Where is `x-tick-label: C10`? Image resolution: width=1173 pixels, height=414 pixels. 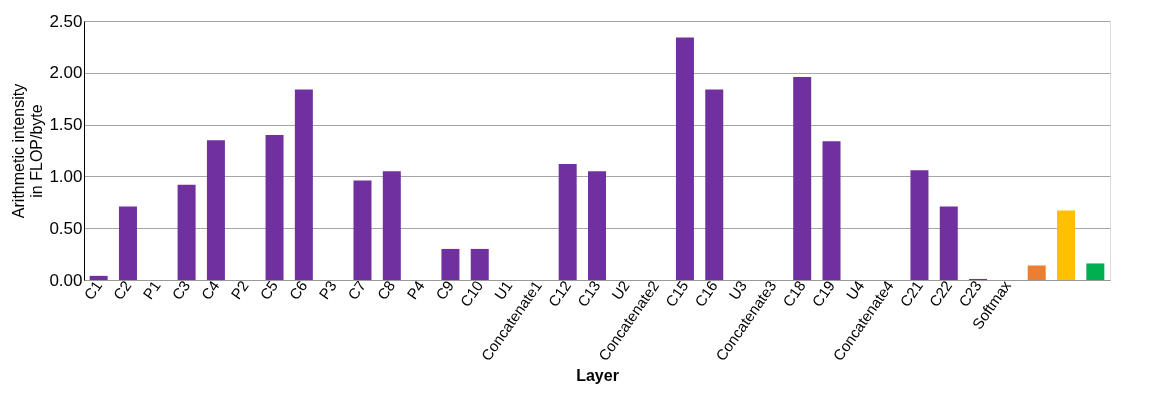
x-tick-label: C10 is located at coordinates (471, 293).